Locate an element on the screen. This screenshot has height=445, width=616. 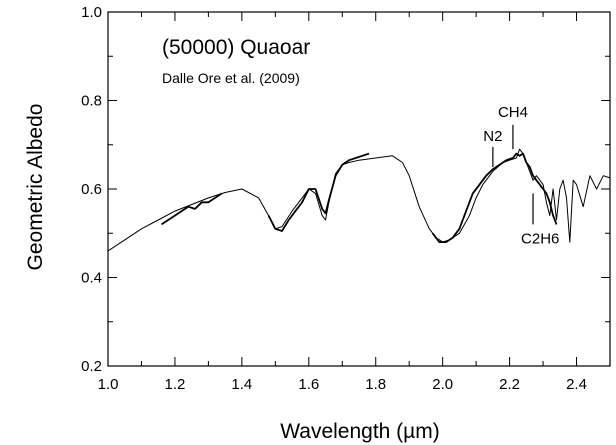
x-tick-label: 2.0 is located at coordinates (442, 384).